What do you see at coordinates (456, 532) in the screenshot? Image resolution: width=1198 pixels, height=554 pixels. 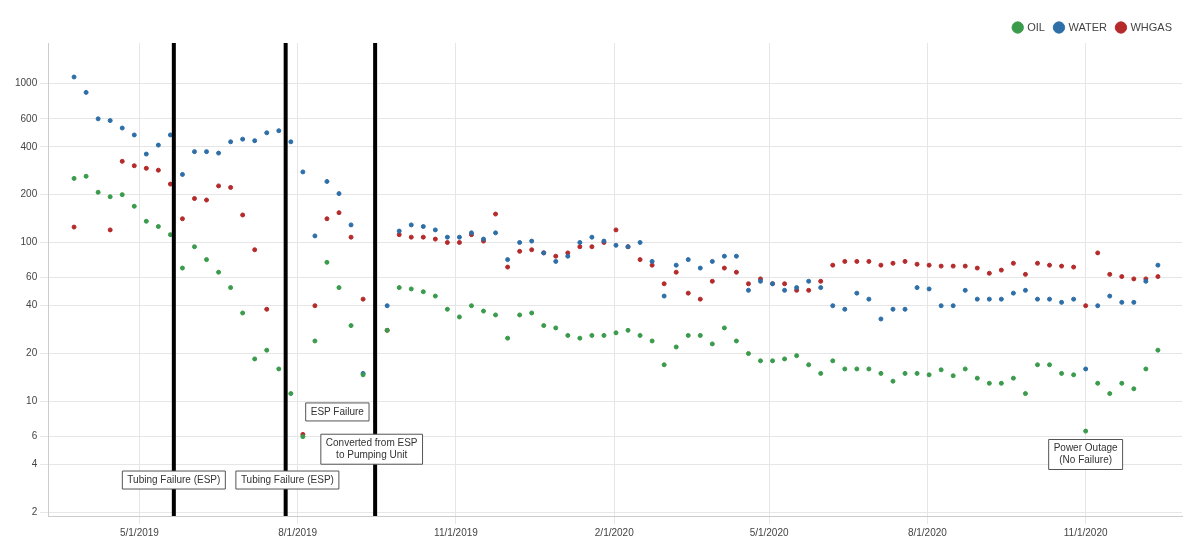 I see `x-tick-label: 11/1/2019` at bounding box center [456, 532].